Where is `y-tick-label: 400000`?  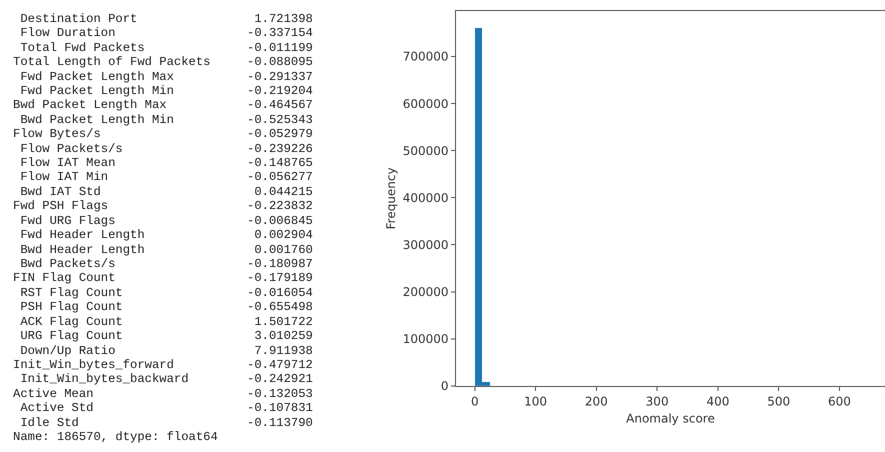
y-tick-label: 400000 is located at coordinates (425, 197).